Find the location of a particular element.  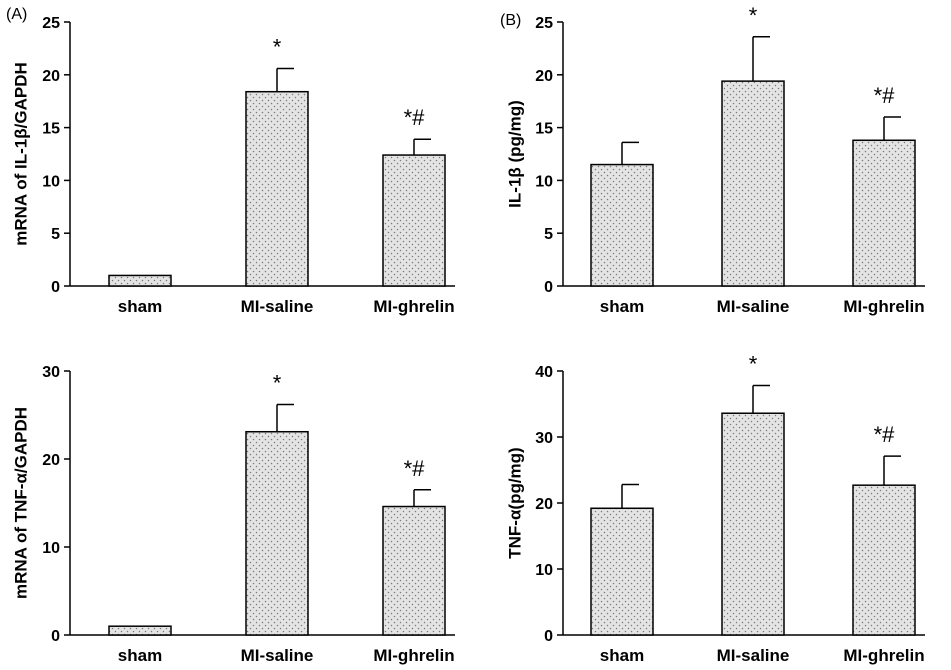

y-axis-label: TNF-α(pg/mg) is located at coordinates (514, 502).